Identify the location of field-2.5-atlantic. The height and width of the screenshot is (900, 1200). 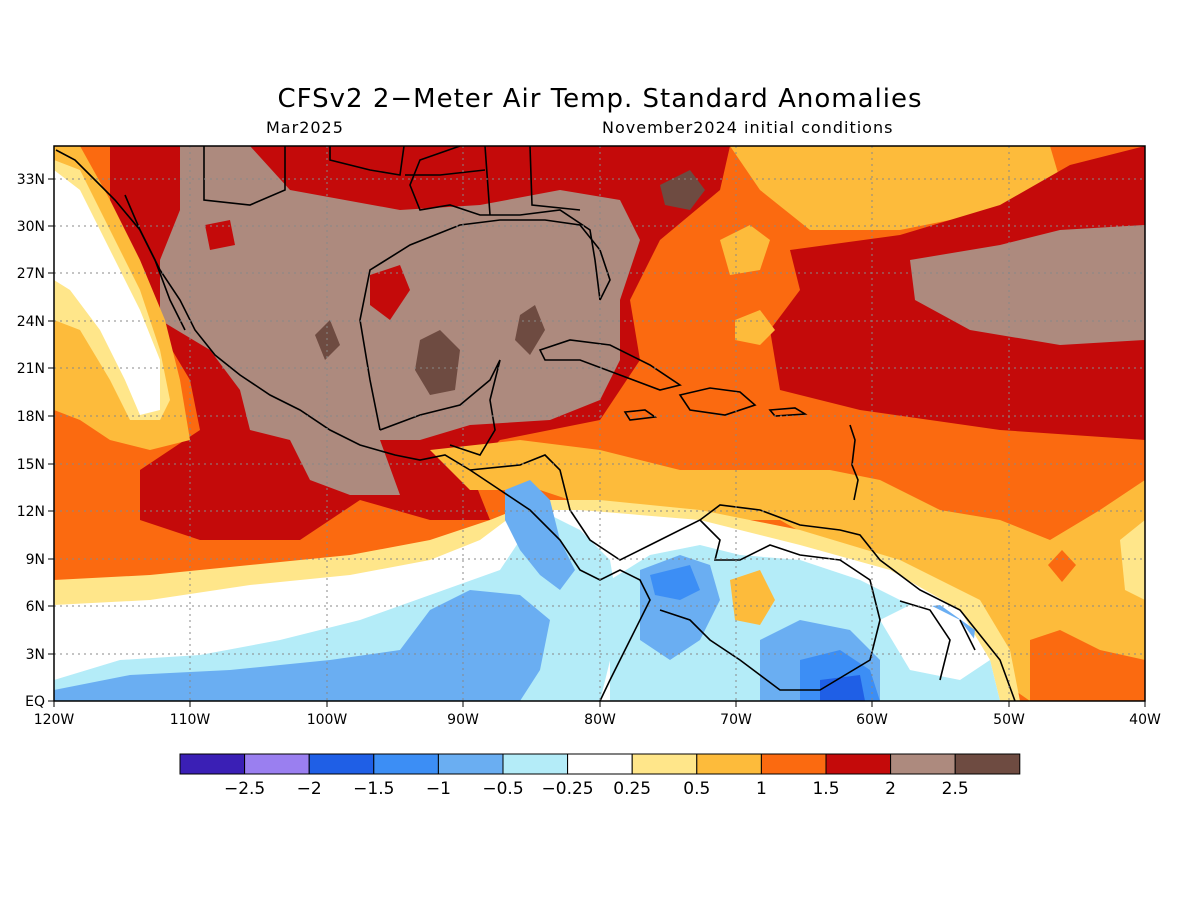
(1027, 285).